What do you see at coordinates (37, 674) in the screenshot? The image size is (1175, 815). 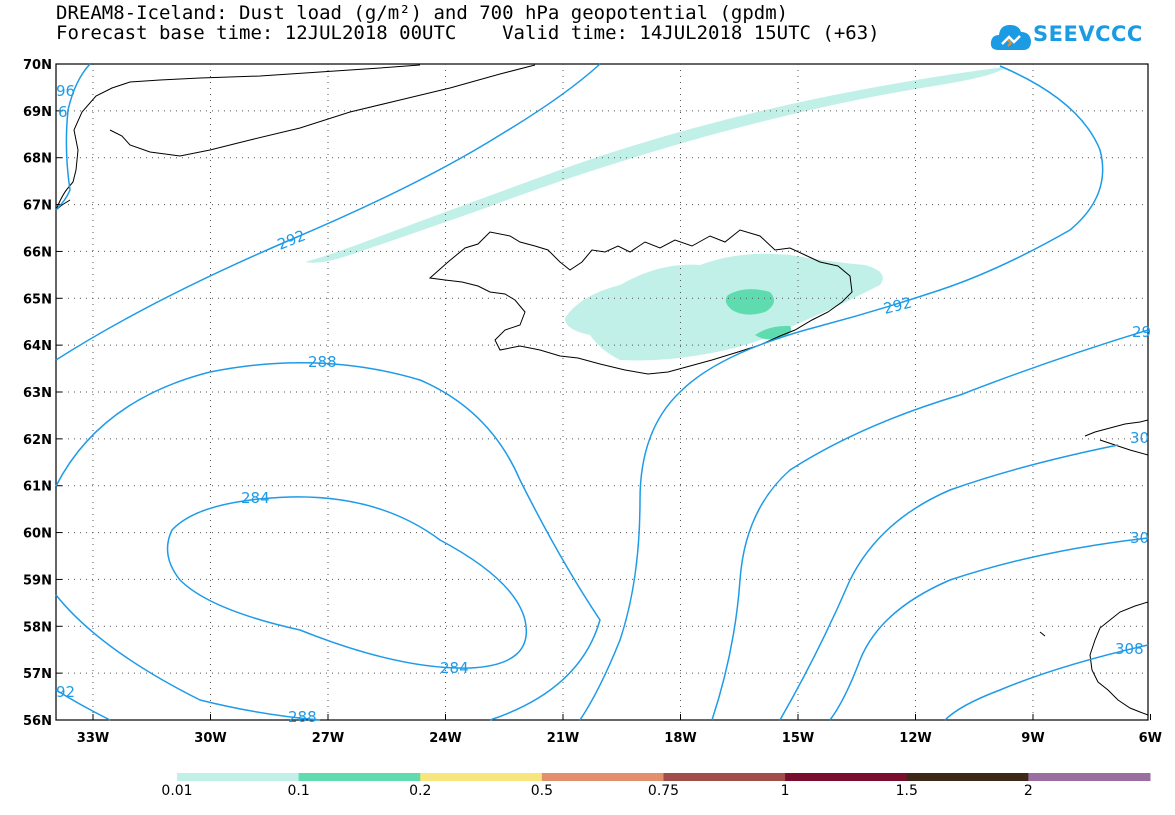 I see `latitude-label: 57N` at bounding box center [37, 674].